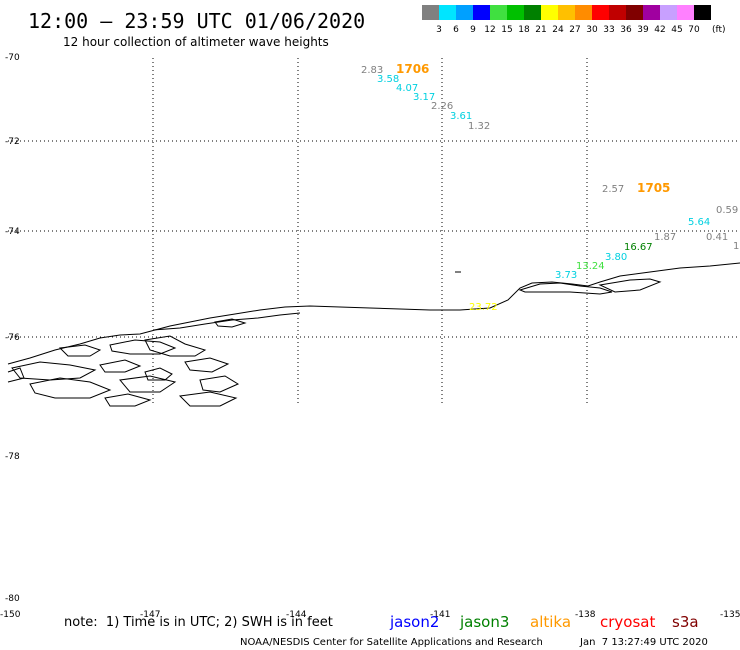 The image size is (740, 650). What do you see at coordinates (414, 622) in the screenshot?
I see `satellite-jason2: jason2` at bounding box center [414, 622].